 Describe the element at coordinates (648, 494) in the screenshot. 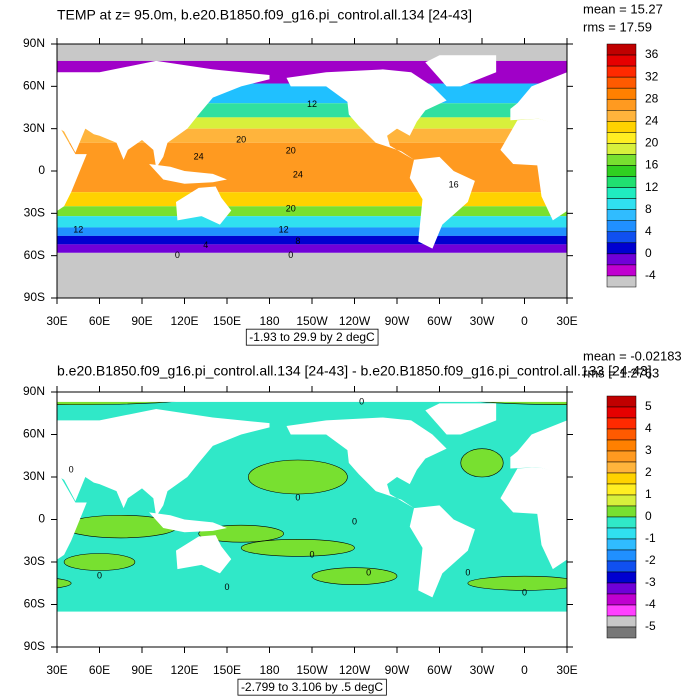

I see `colorbar-label: 1` at that location.